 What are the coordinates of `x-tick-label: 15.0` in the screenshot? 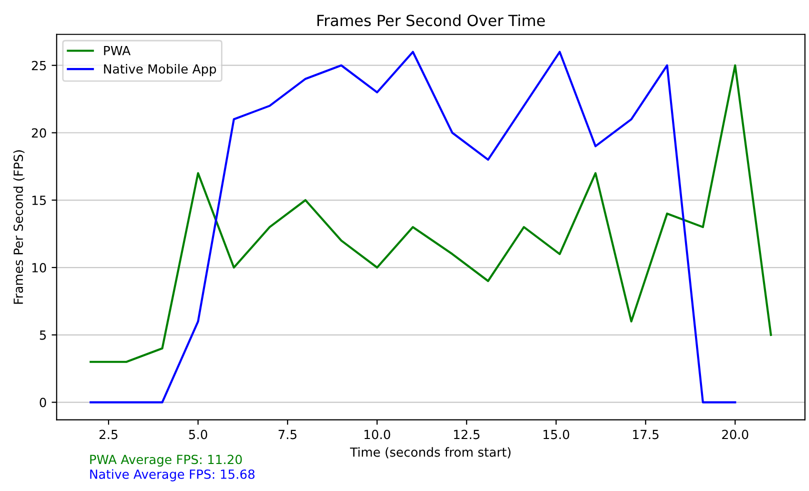 It's located at (557, 435).